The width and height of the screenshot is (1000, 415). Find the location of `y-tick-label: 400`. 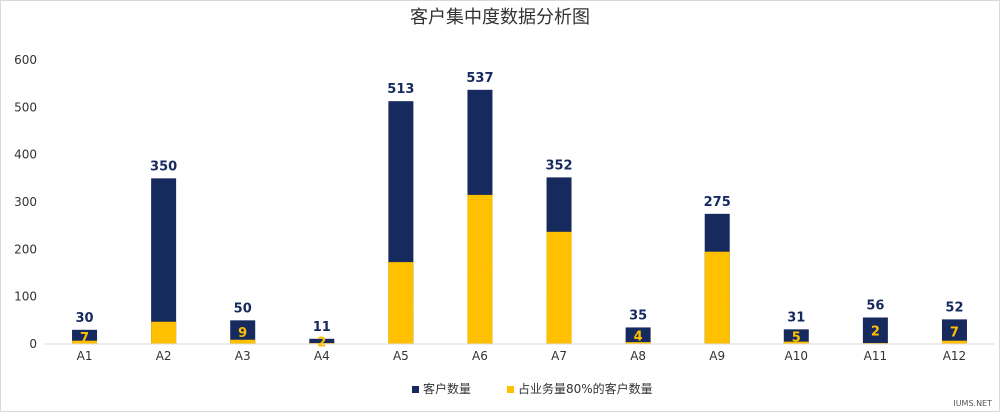

y-tick-label: 400 is located at coordinates (25, 155).